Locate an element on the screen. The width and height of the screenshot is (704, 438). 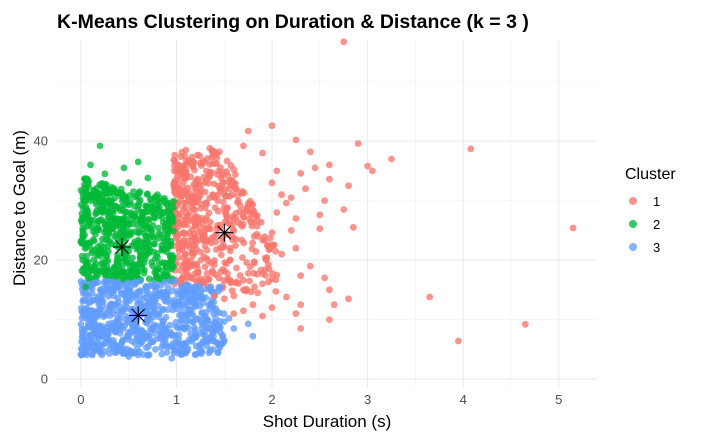
legend-label-2: 2 is located at coordinates (656, 224).